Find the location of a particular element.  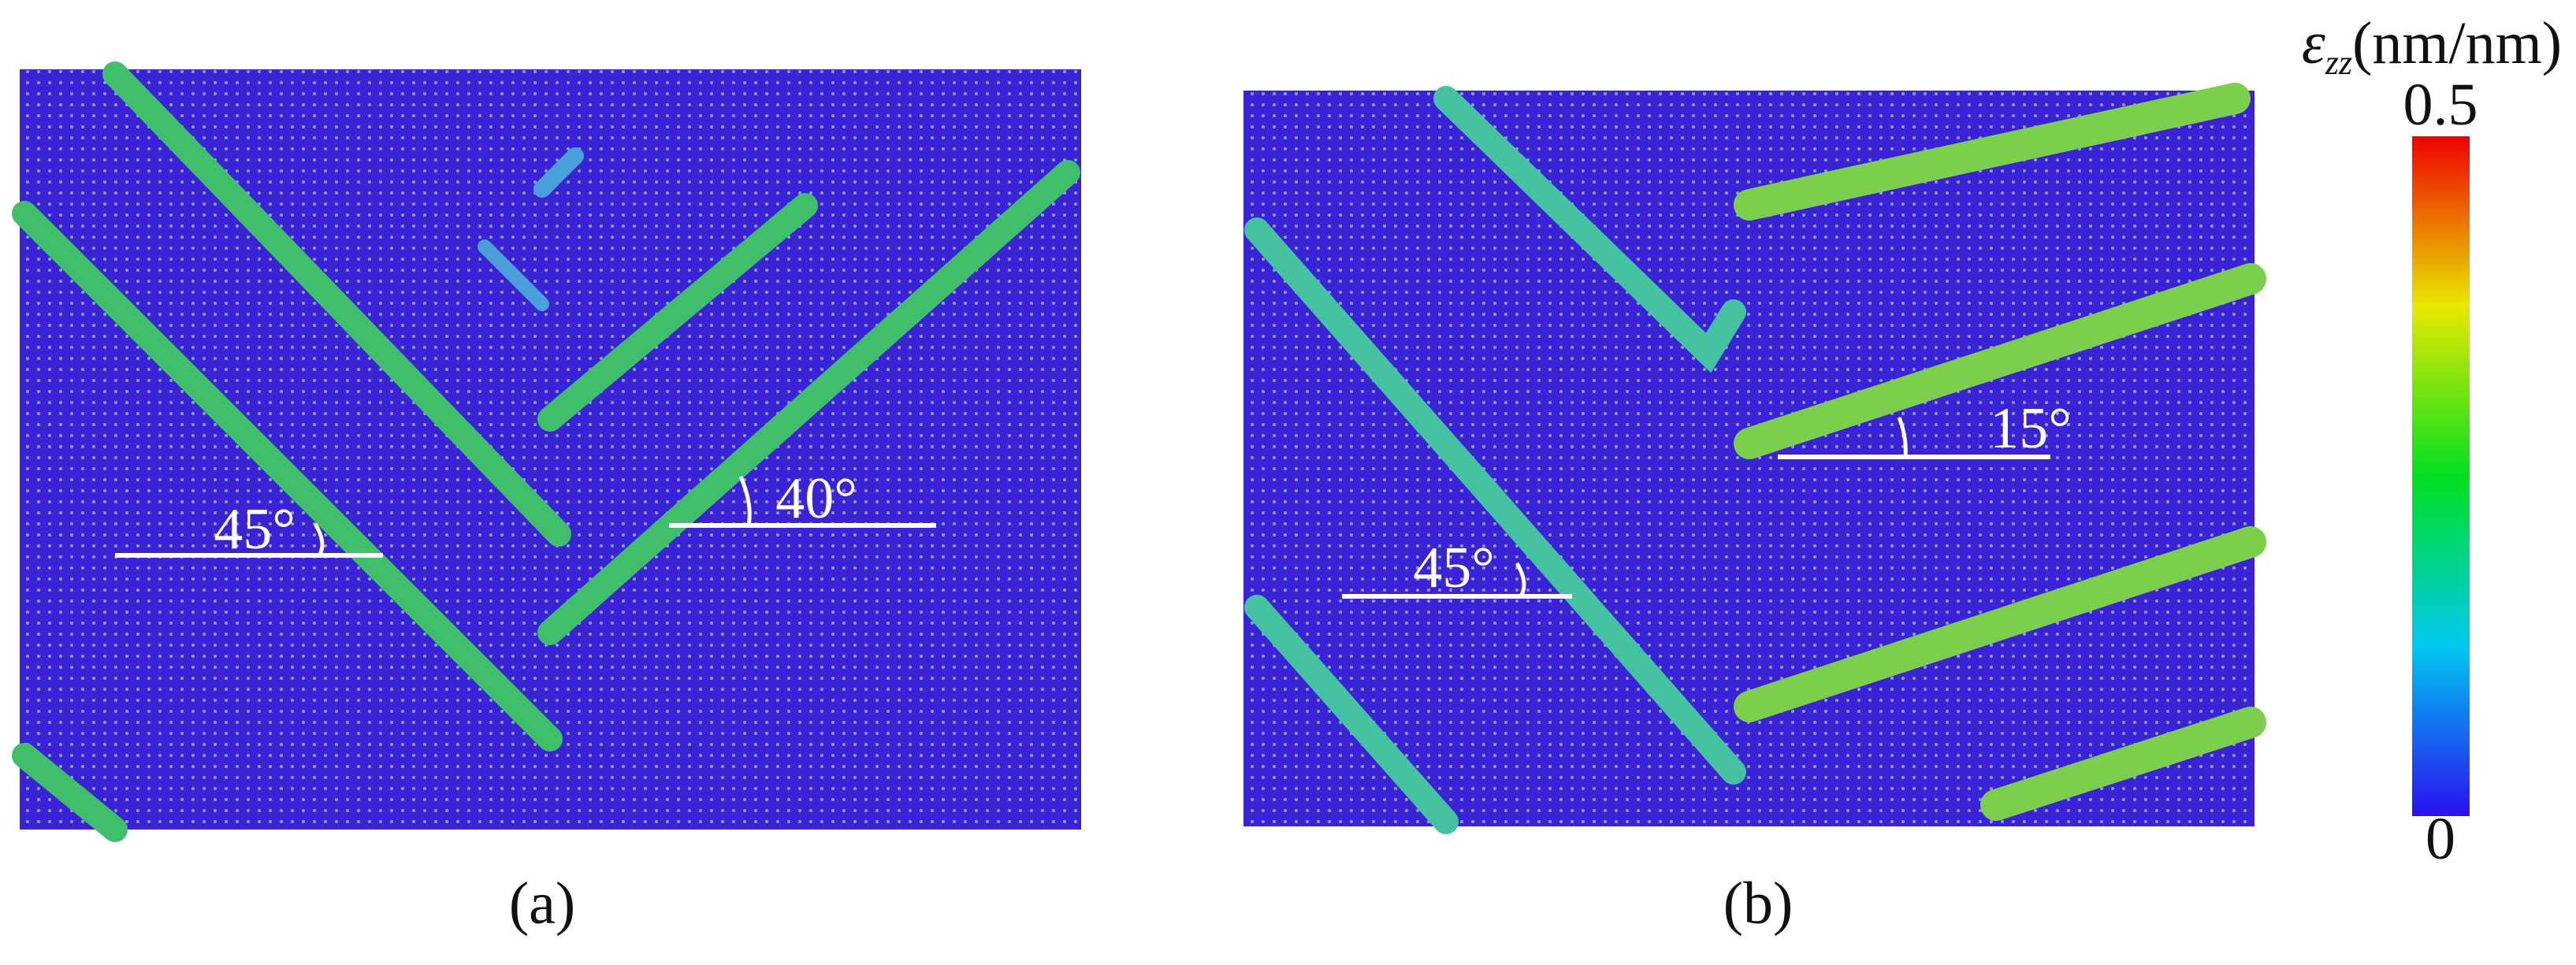

symbol: ε is located at coordinates (2313, 43).